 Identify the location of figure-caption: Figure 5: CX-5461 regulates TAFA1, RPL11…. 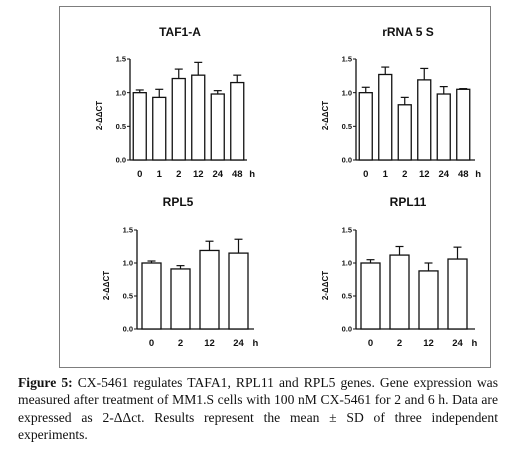
(258, 409).